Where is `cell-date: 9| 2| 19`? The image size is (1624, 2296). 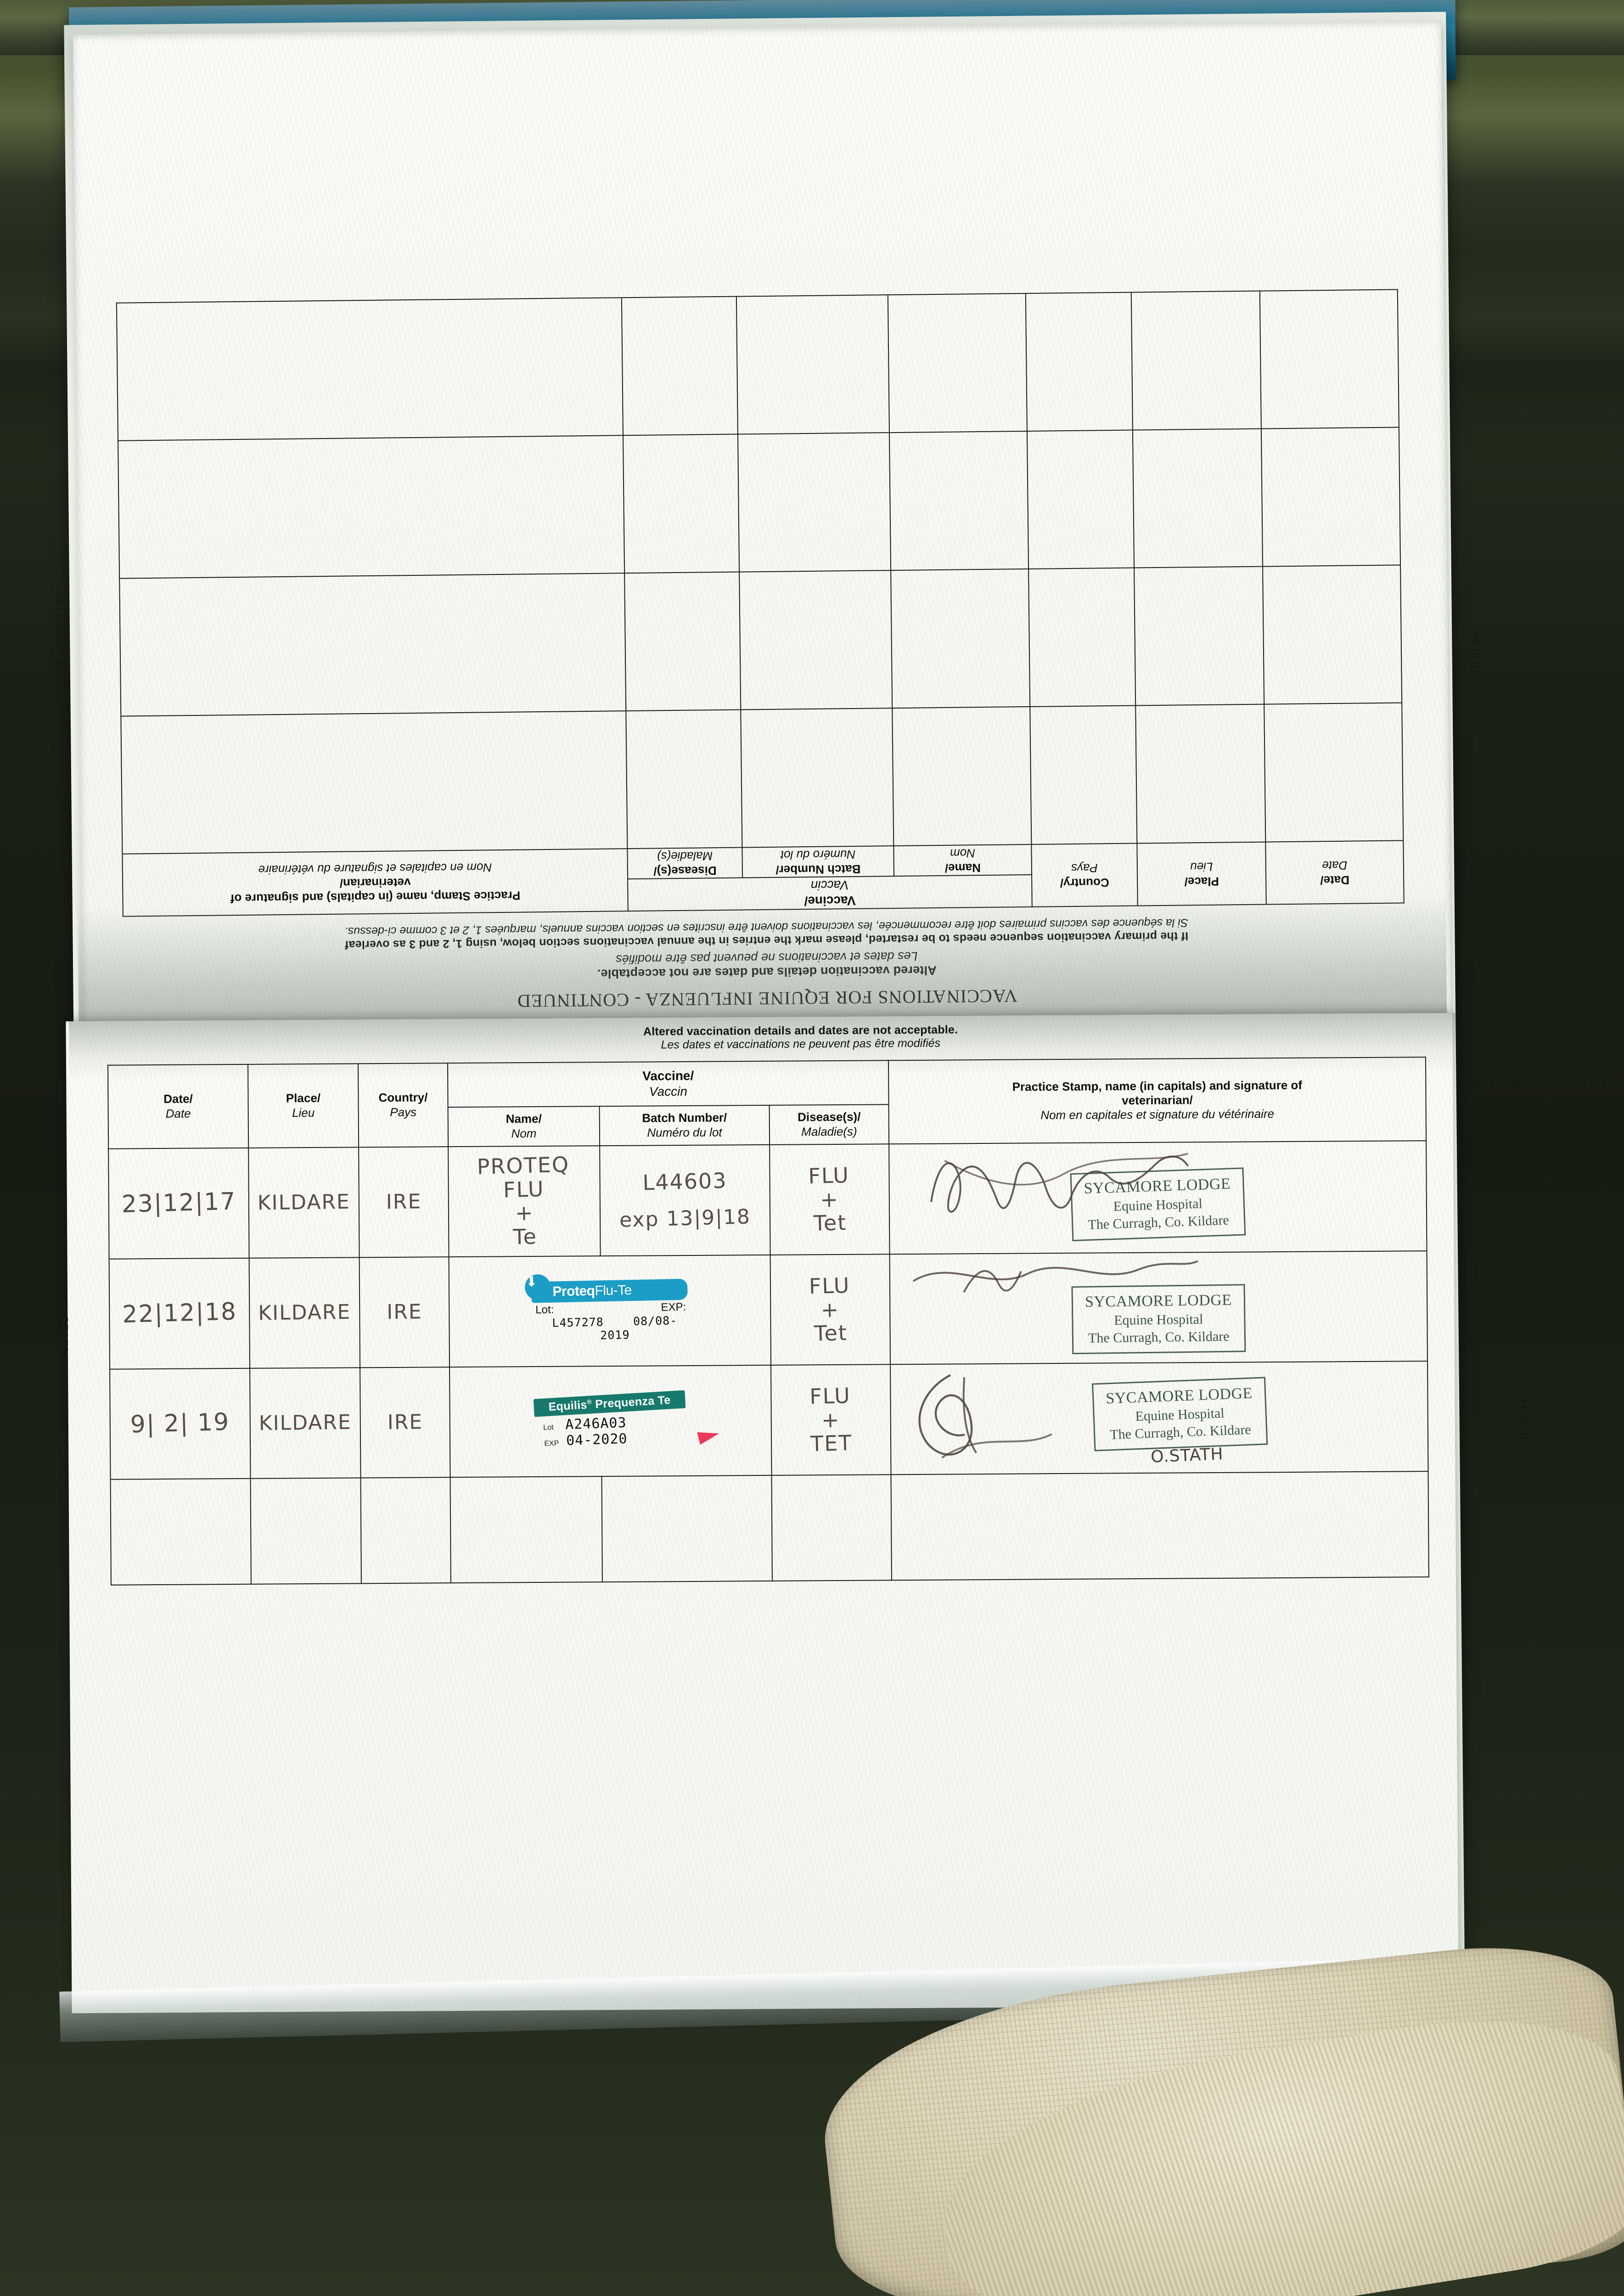 cell-date: 9| 2| 19 is located at coordinates (180, 1424).